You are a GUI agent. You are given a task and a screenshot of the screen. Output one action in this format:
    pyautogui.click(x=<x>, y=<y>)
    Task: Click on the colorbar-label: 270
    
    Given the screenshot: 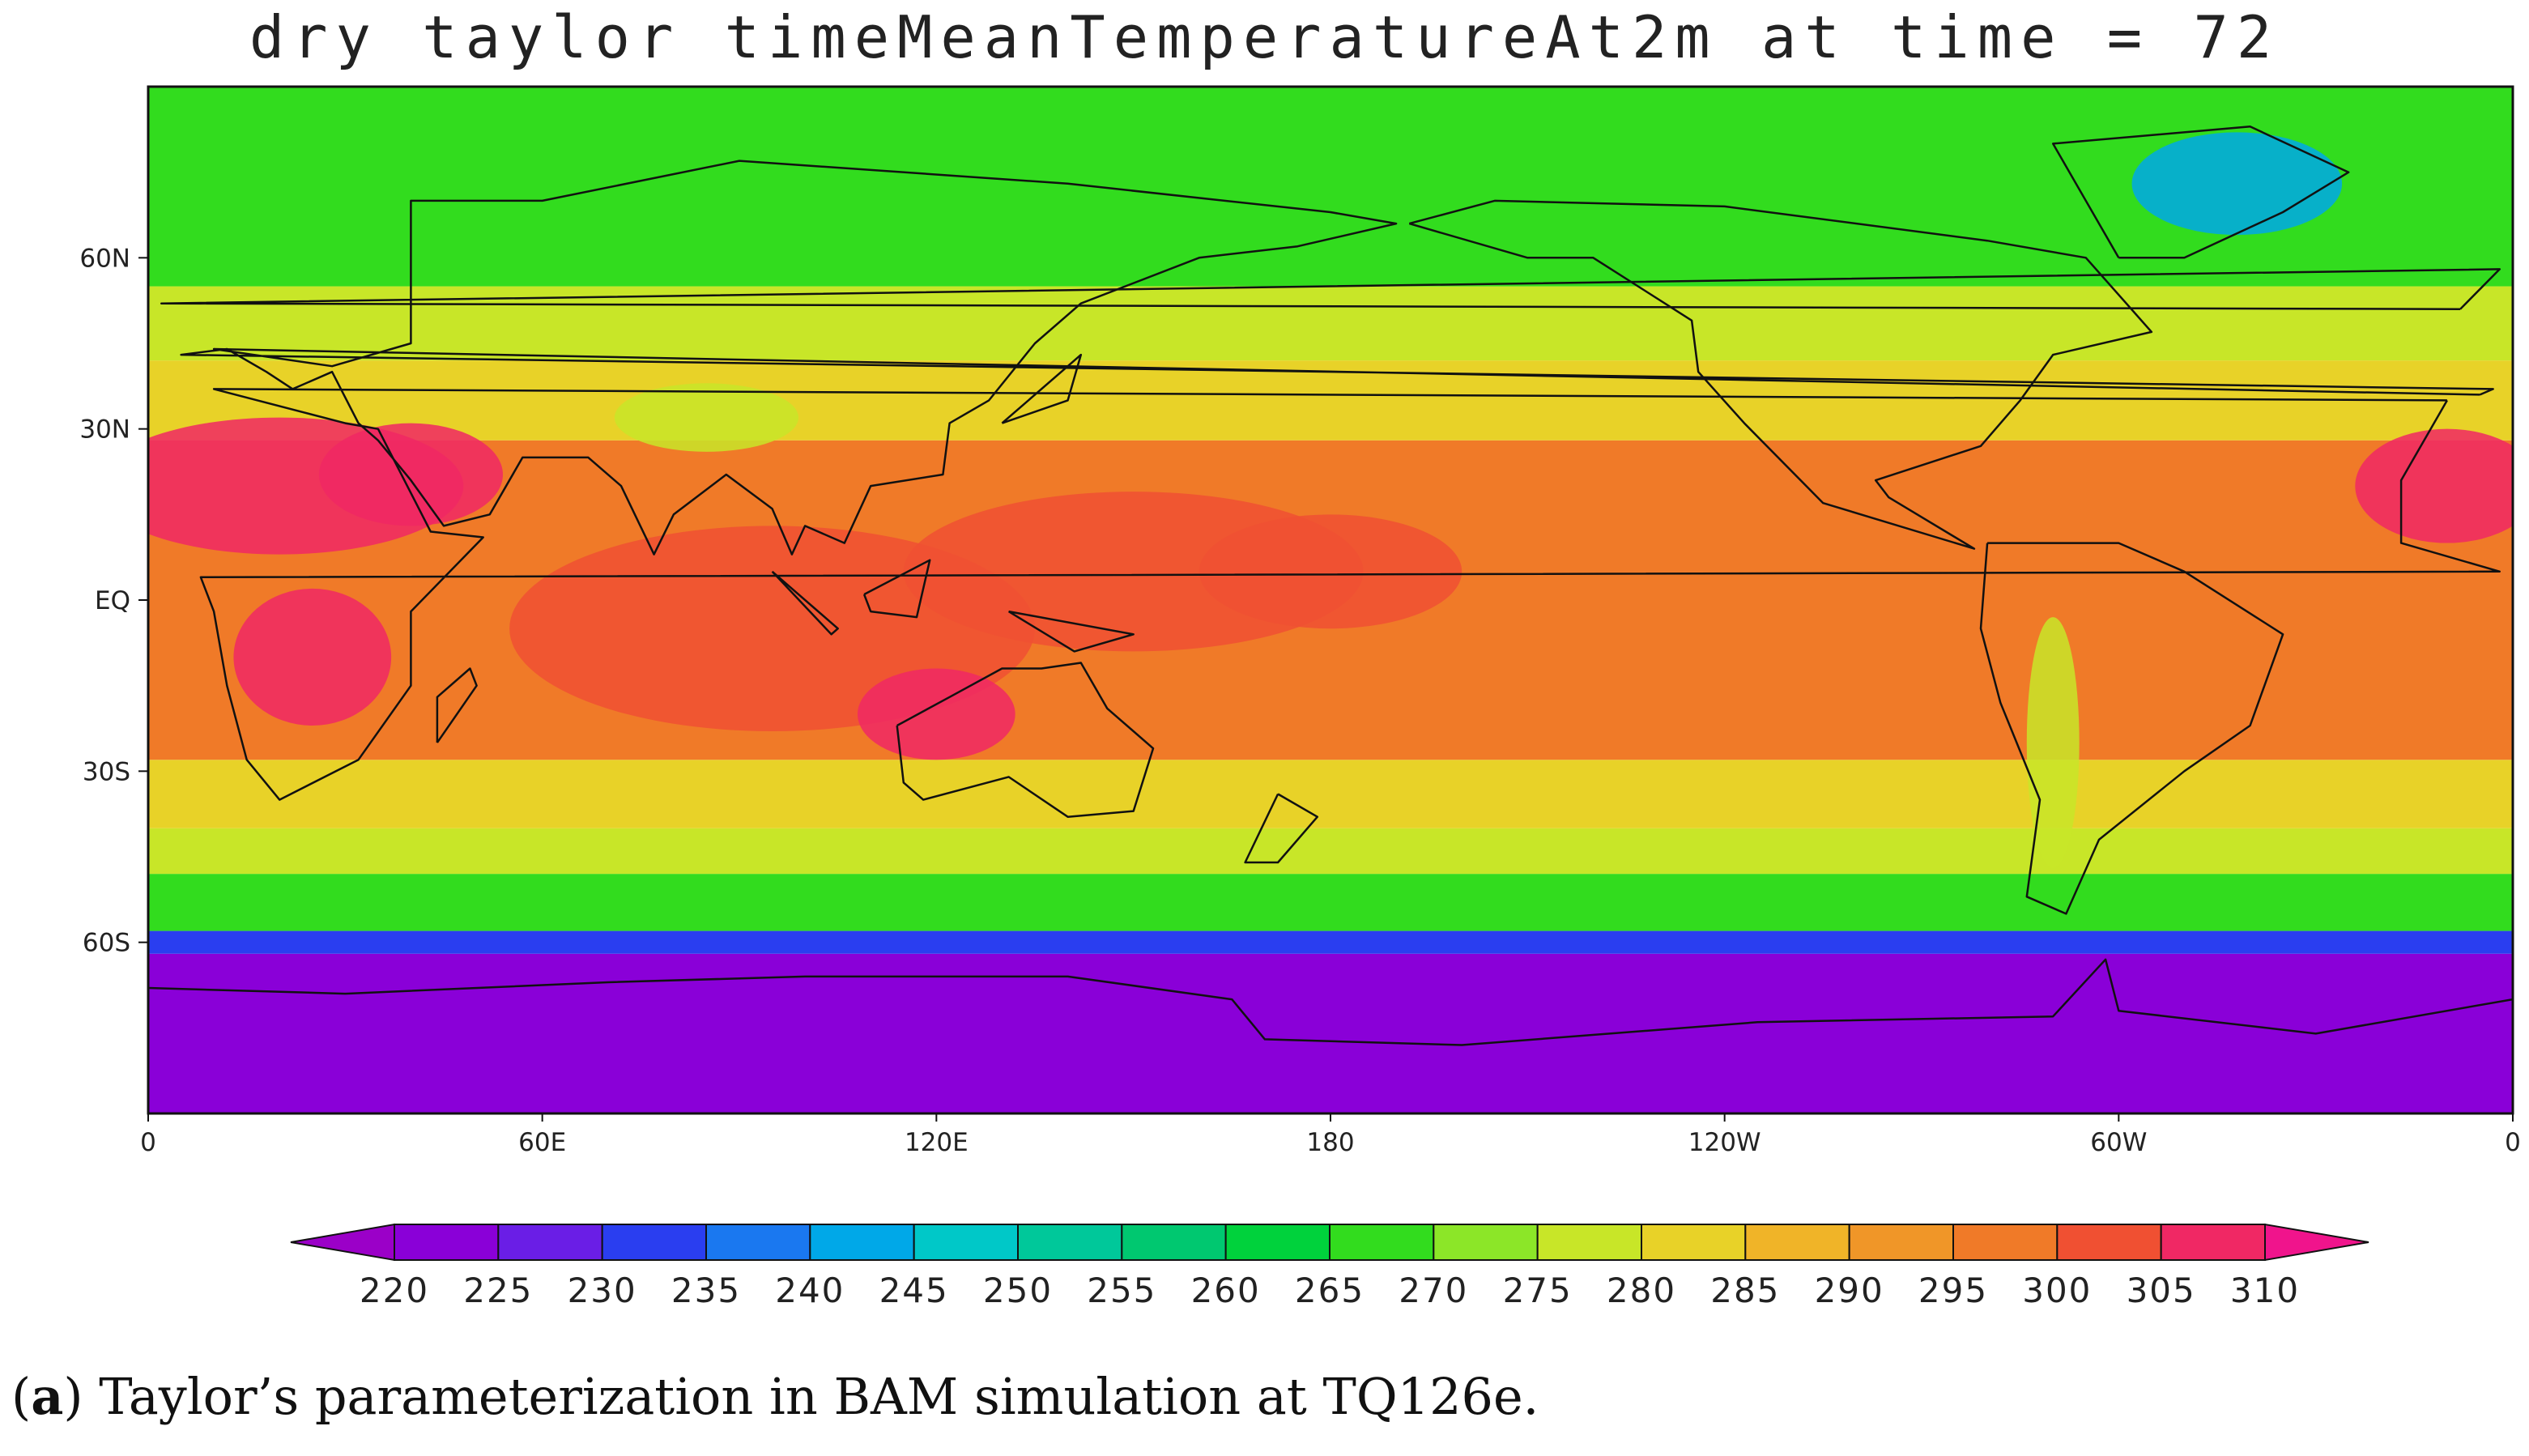 What is the action you would take?
    pyautogui.click(x=1433, y=1290)
    